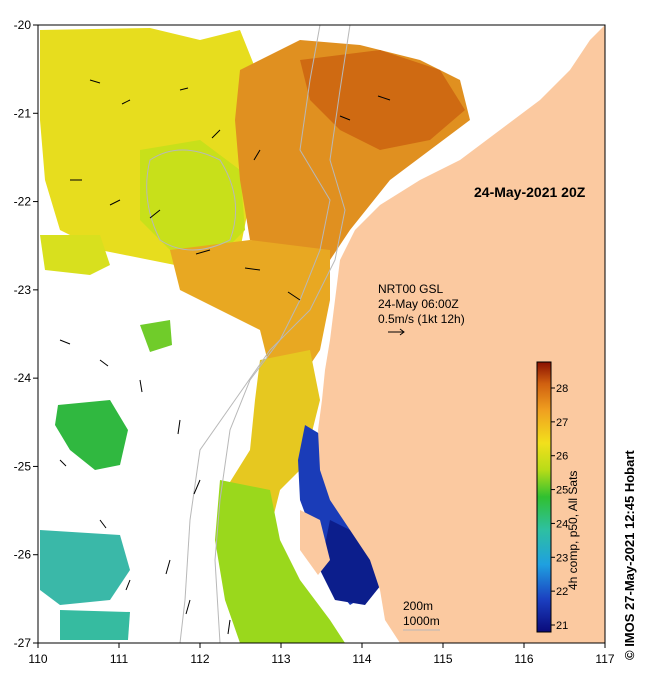 This screenshot has width=647, height=684. What do you see at coordinates (361, 659) in the screenshot?
I see `lon-tick-label: 114` at bounding box center [361, 659].